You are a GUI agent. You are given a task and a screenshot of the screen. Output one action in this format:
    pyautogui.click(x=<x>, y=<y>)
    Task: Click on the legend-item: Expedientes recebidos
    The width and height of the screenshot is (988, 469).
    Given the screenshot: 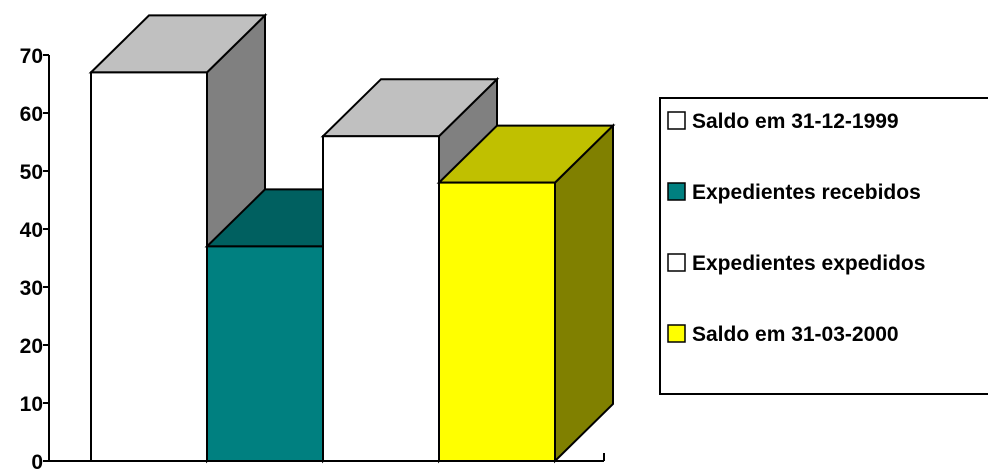 What is the action you would take?
    pyautogui.click(x=794, y=192)
    